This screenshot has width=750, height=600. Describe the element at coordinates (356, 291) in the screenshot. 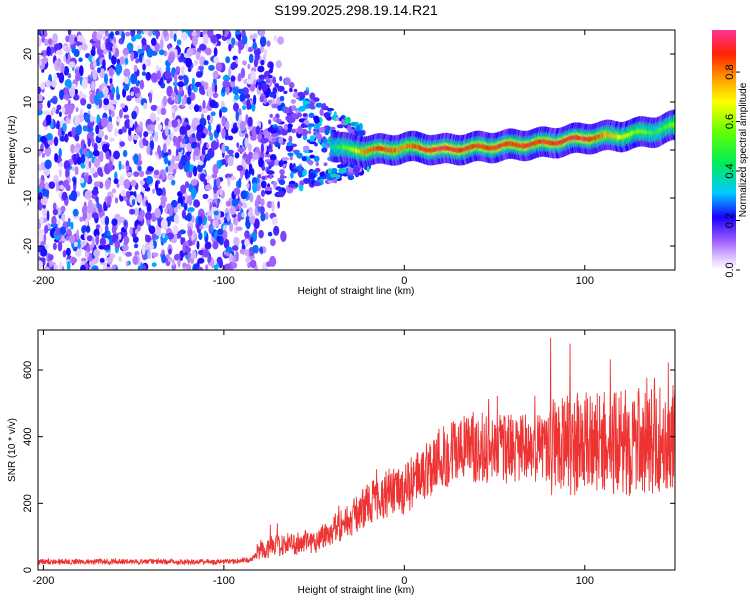

I see `spectrogram-x-label: Height of straight line (km)` at that location.